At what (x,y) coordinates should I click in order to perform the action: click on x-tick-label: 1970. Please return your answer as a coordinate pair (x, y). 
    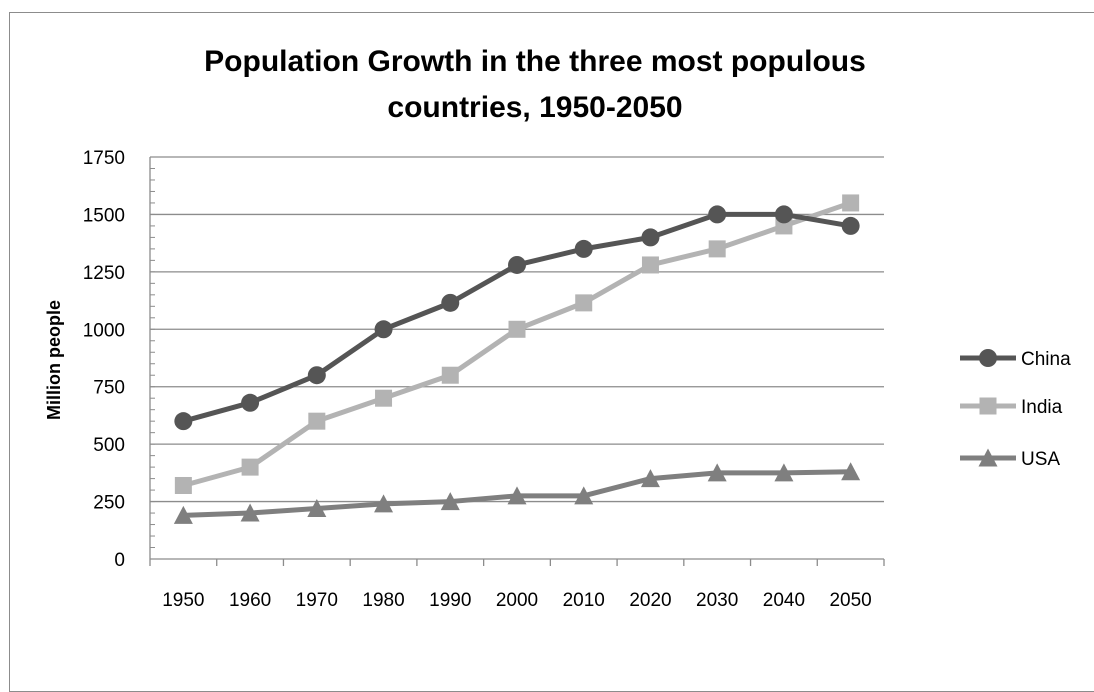
    Looking at the image, I should click on (317, 600).